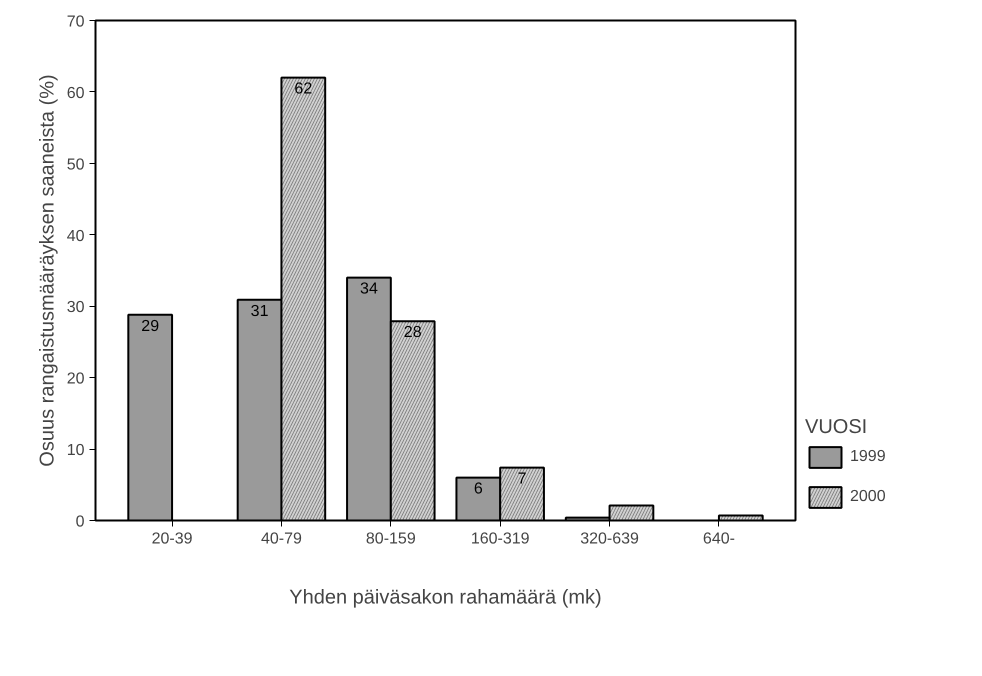 This screenshot has width=982, height=676. I want to click on y-tick-label: 30, so click(75, 307).